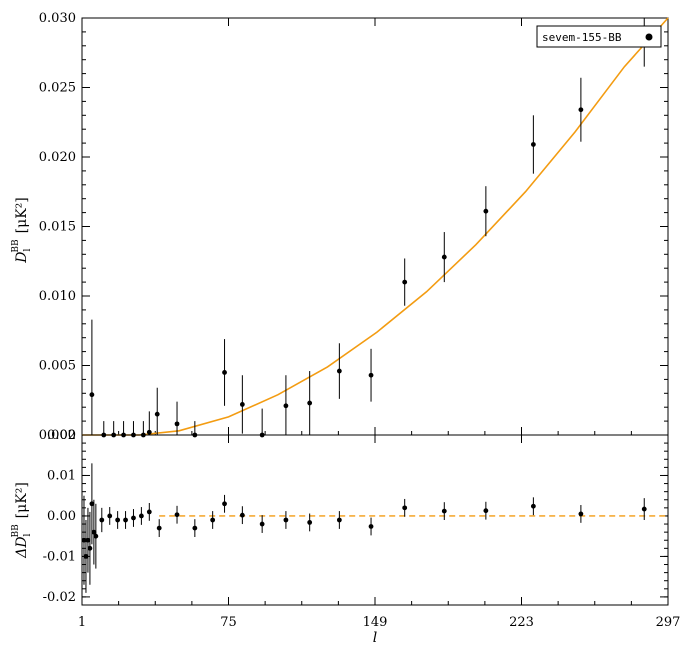 Image resolution: width=700 pixels, height=664 pixels. I want to click on bottom-y-tick-label-0: -0.02, so click(59, 597).